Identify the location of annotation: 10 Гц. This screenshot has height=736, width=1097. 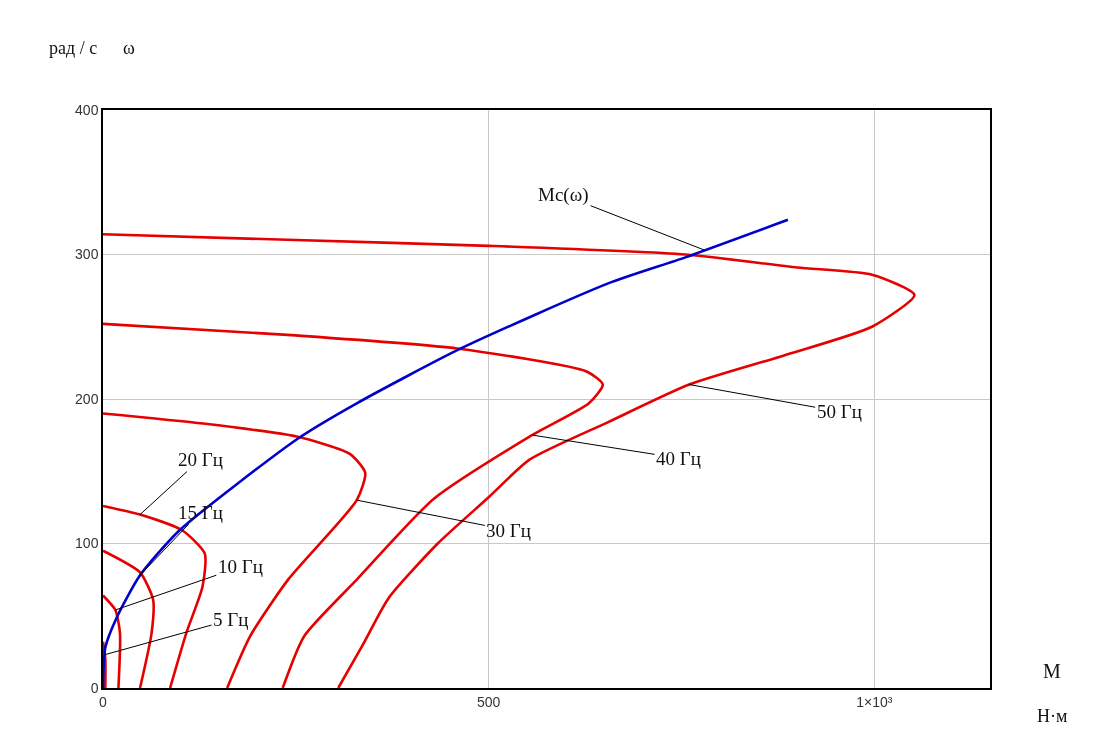
(240, 566).